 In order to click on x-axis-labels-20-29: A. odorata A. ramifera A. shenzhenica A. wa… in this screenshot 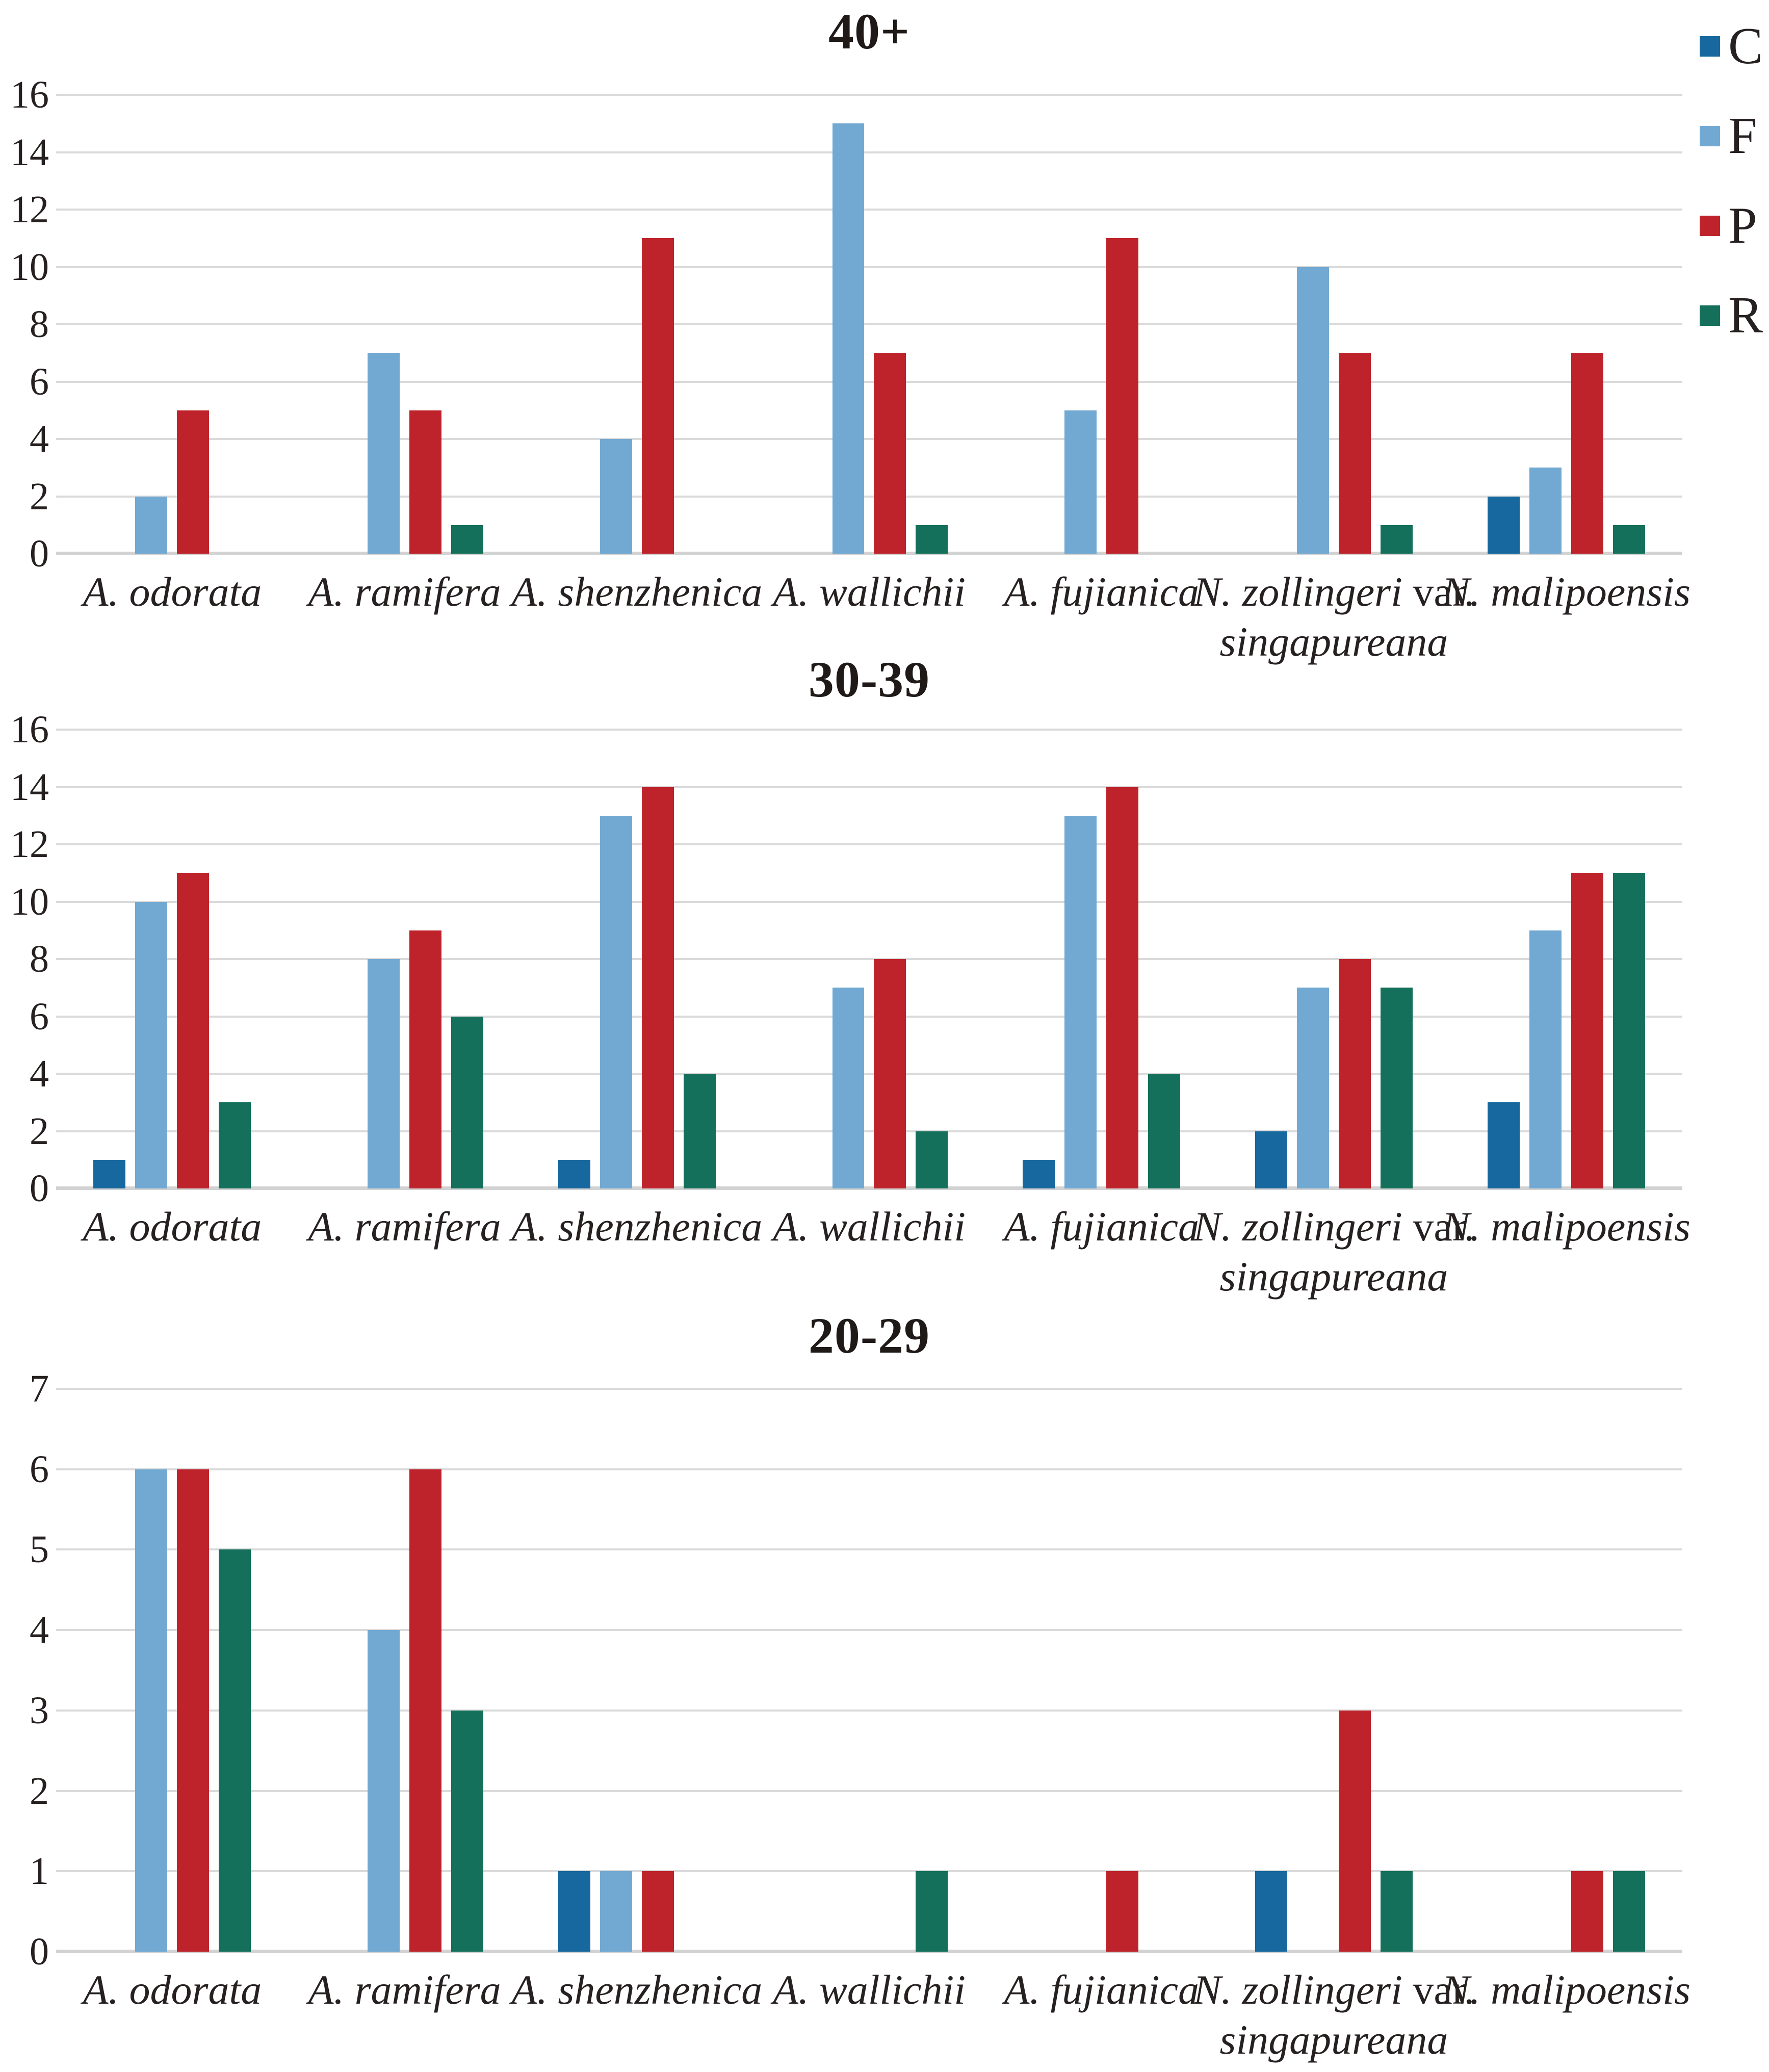, I will do `click(873, 2007)`.